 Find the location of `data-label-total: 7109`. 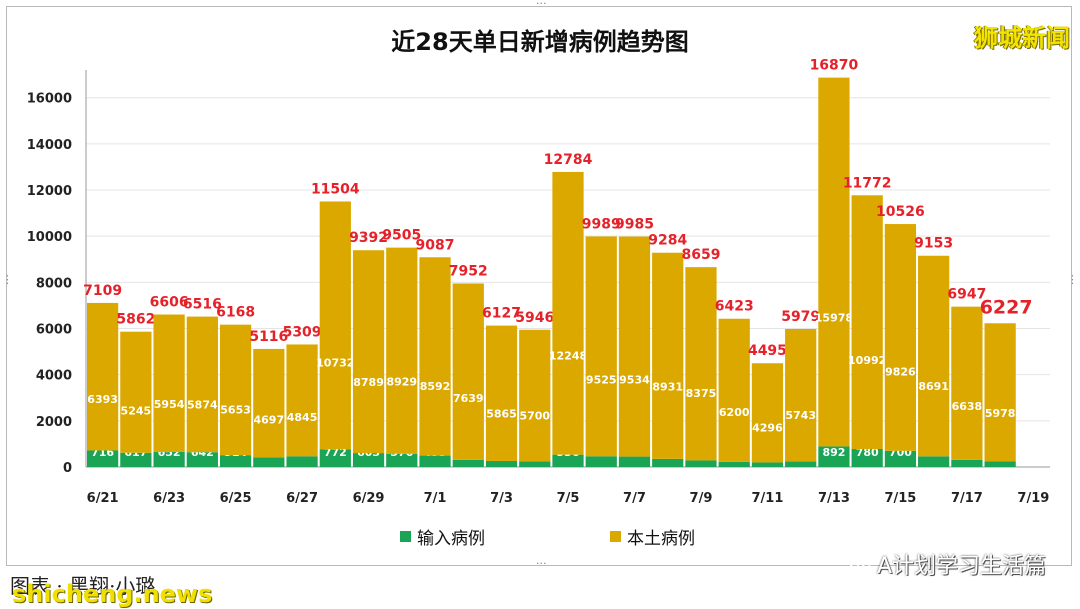

data-label-total: 7109 is located at coordinates (102, 291).